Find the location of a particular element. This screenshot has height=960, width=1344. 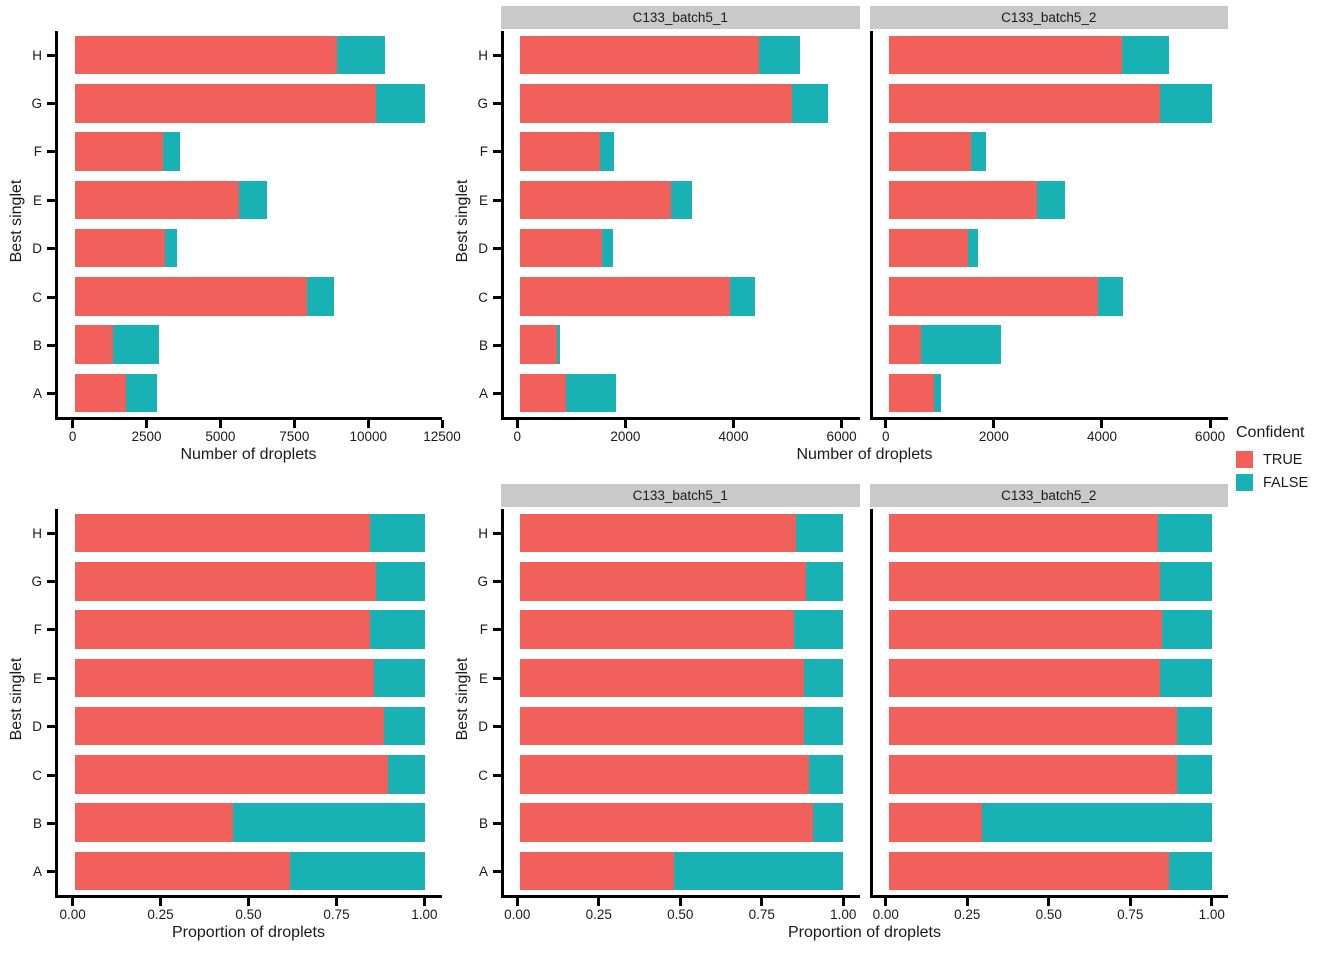

facet-strip-label: C133_batch5_2 is located at coordinates (1049, 17).